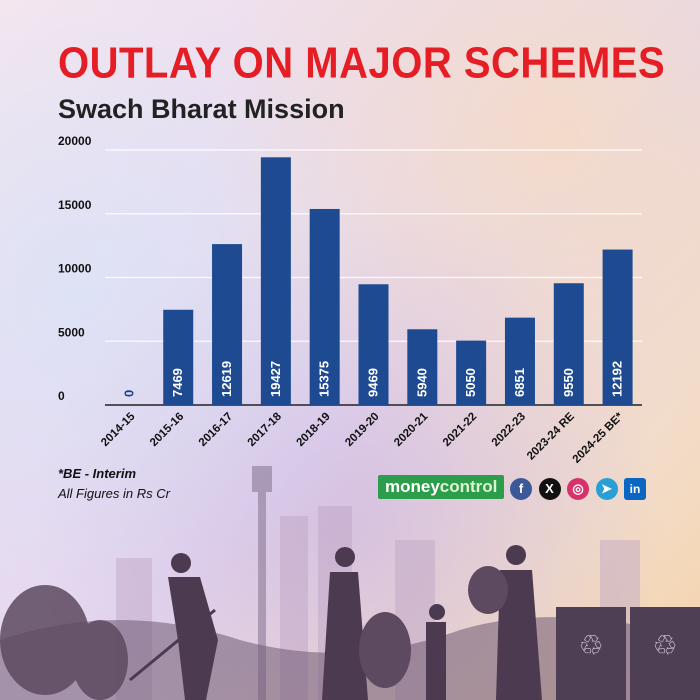 The image size is (700, 700). I want to click on bar-value-label: 5050, so click(470, 382).